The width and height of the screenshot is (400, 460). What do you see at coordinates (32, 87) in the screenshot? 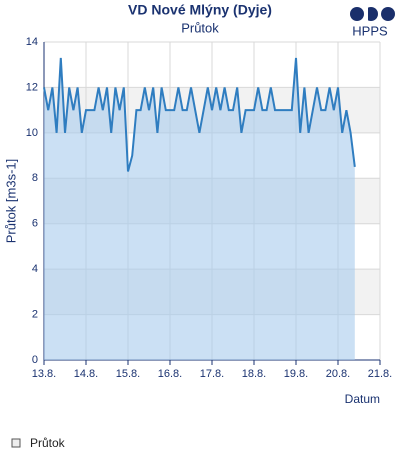
I see `y-tick-label: 12` at bounding box center [32, 87].